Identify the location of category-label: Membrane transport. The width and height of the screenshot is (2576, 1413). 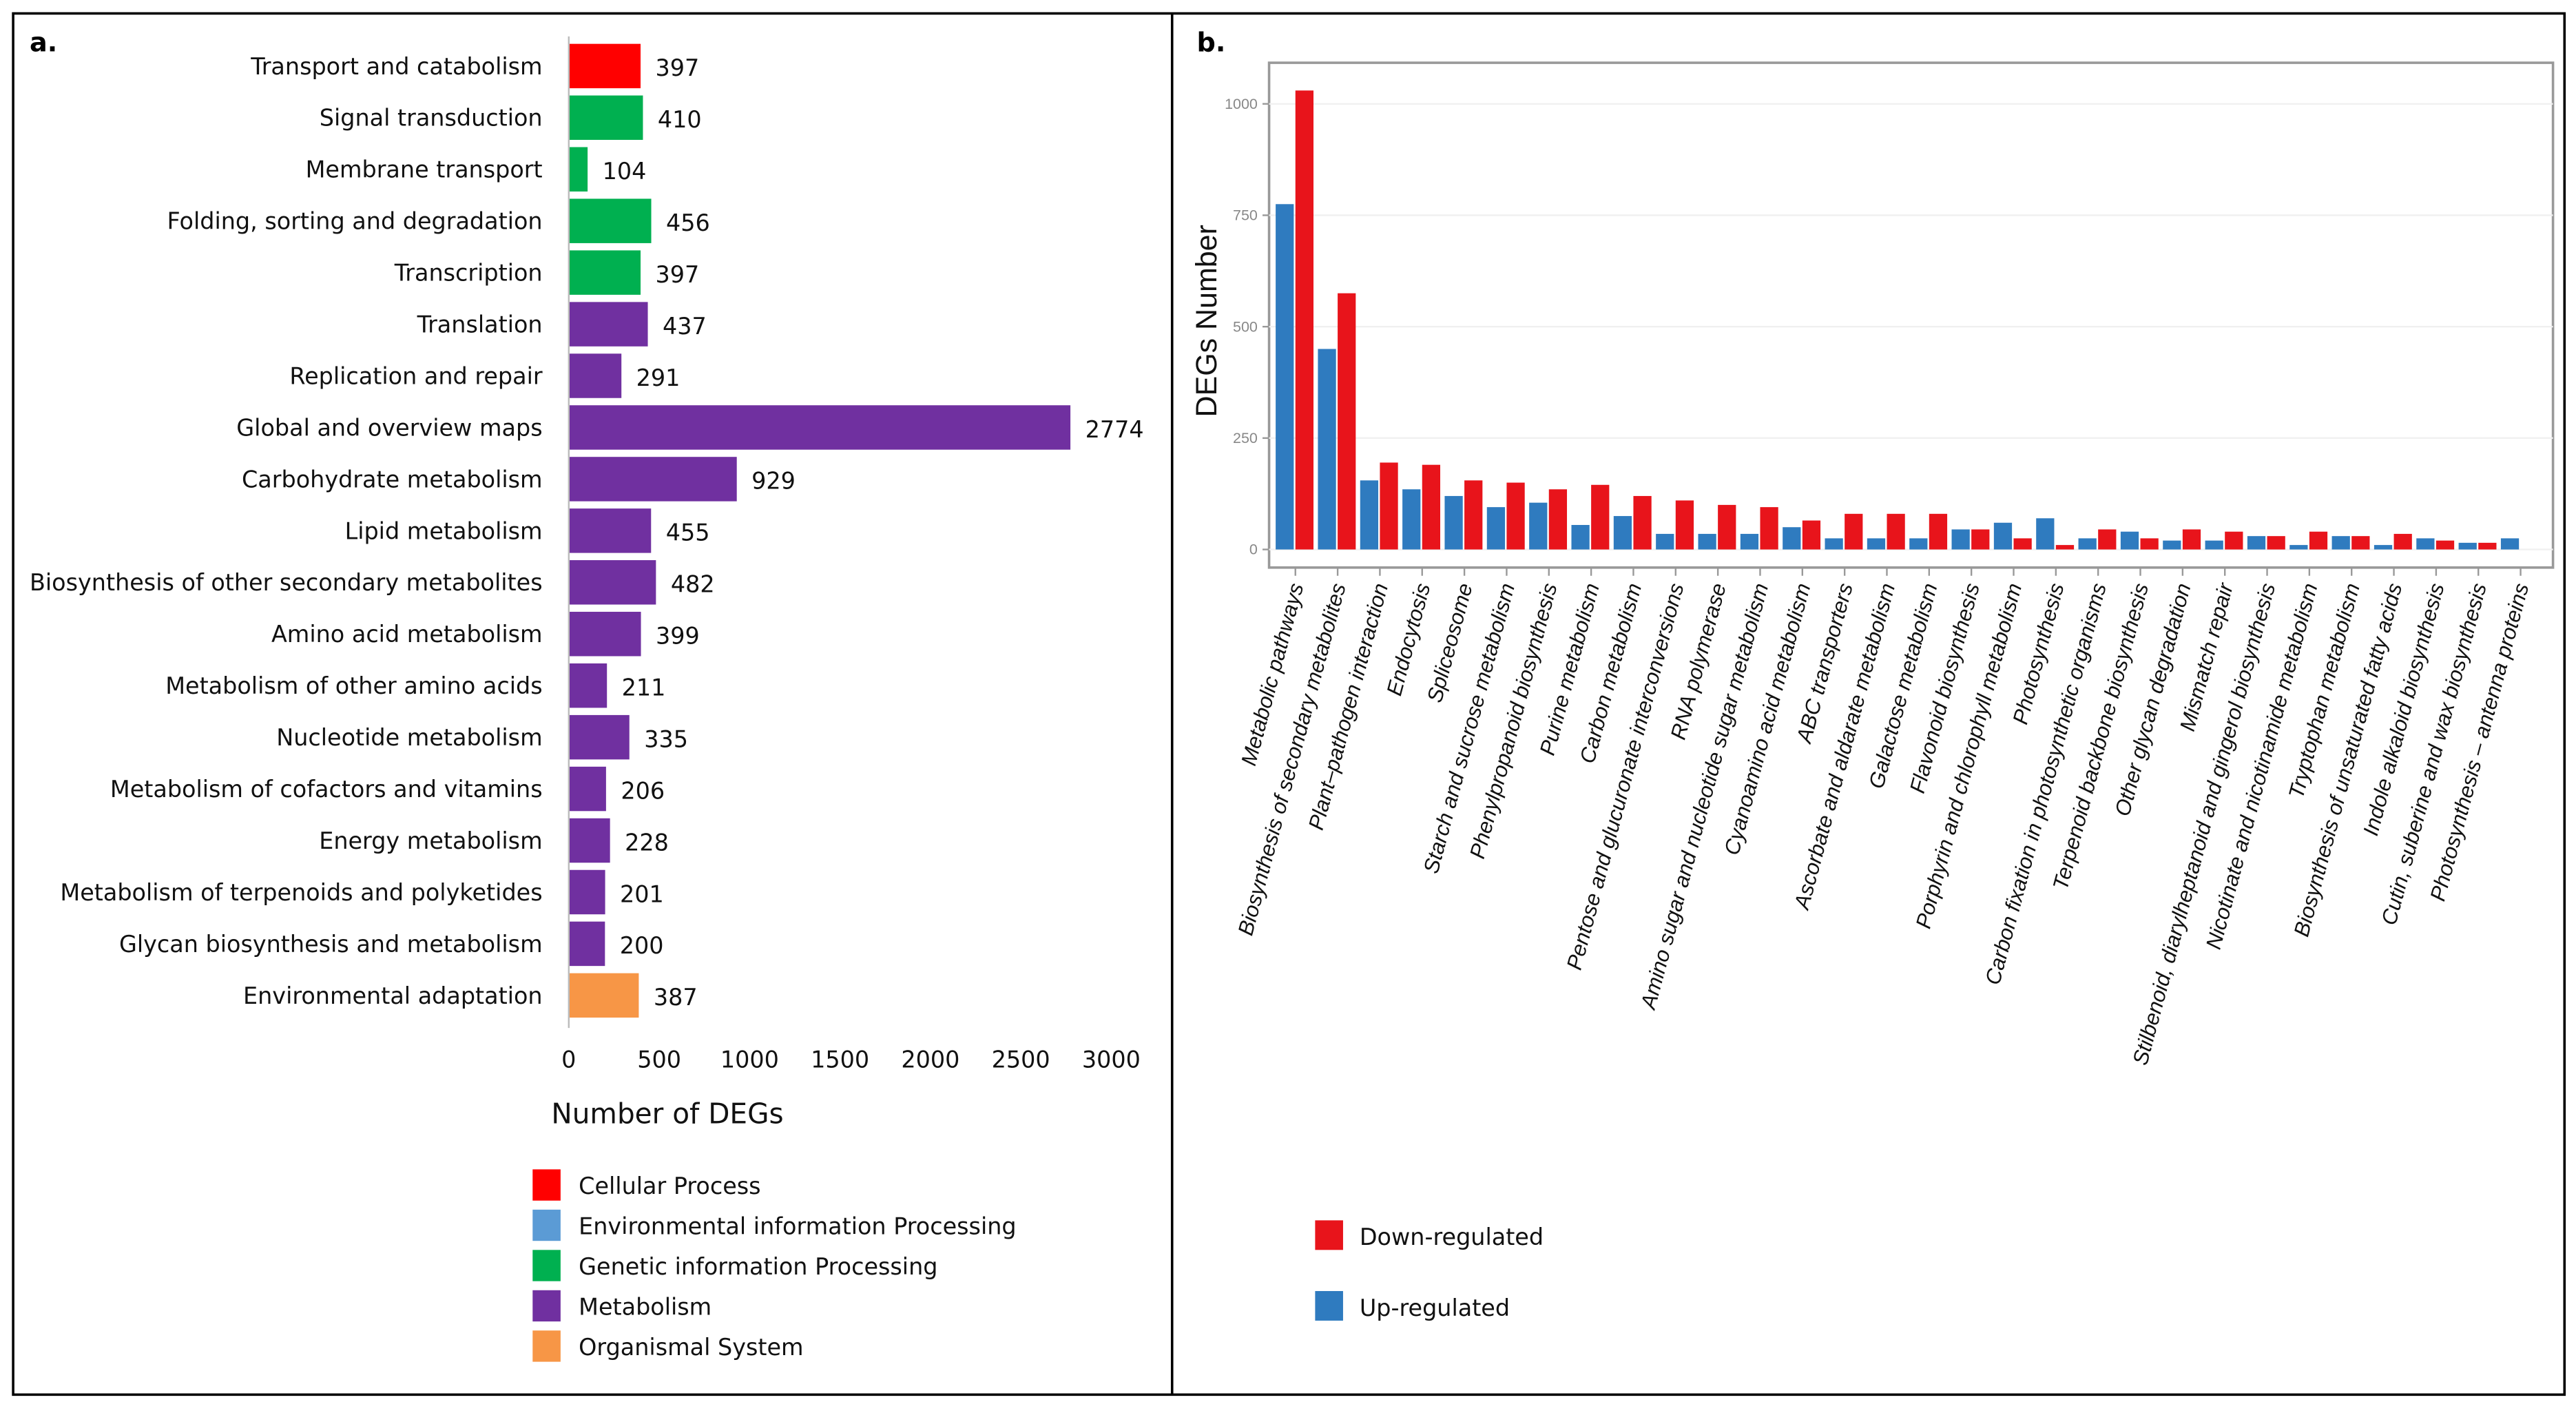
(424, 169).